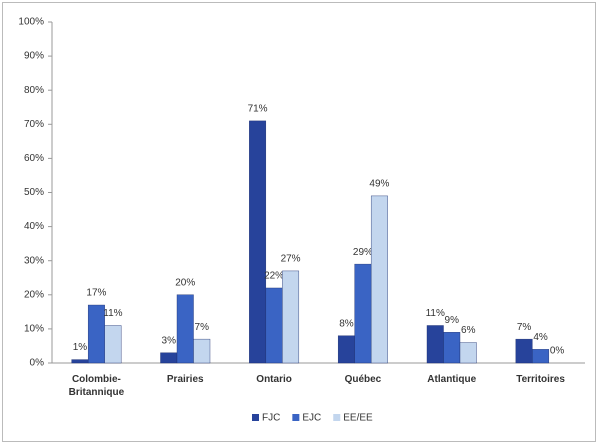 This screenshot has width=598, height=444. What do you see at coordinates (34, 124) in the screenshot?
I see `y-tick-label: 70%` at bounding box center [34, 124].